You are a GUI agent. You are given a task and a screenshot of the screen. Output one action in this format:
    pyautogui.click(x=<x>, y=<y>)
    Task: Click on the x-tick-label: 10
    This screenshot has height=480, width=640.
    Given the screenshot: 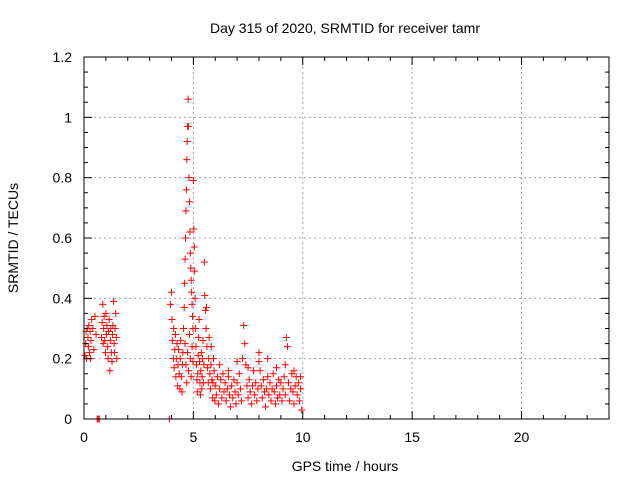 What is the action you would take?
    pyautogui.click(x=303, y=437)
    